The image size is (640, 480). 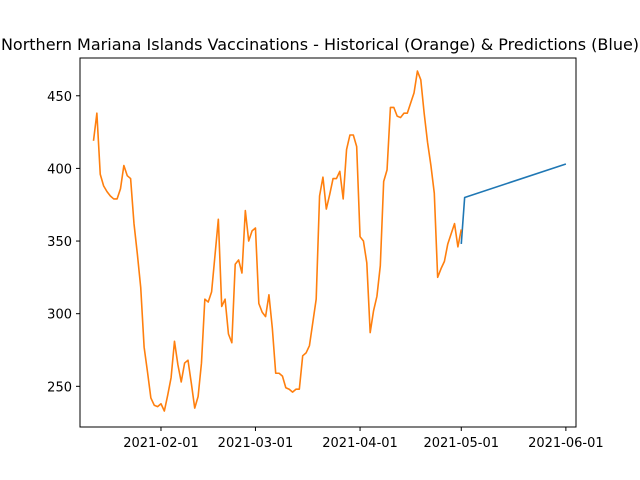 I want to click on y-tick-label: 400, so click(x=59, y=169).